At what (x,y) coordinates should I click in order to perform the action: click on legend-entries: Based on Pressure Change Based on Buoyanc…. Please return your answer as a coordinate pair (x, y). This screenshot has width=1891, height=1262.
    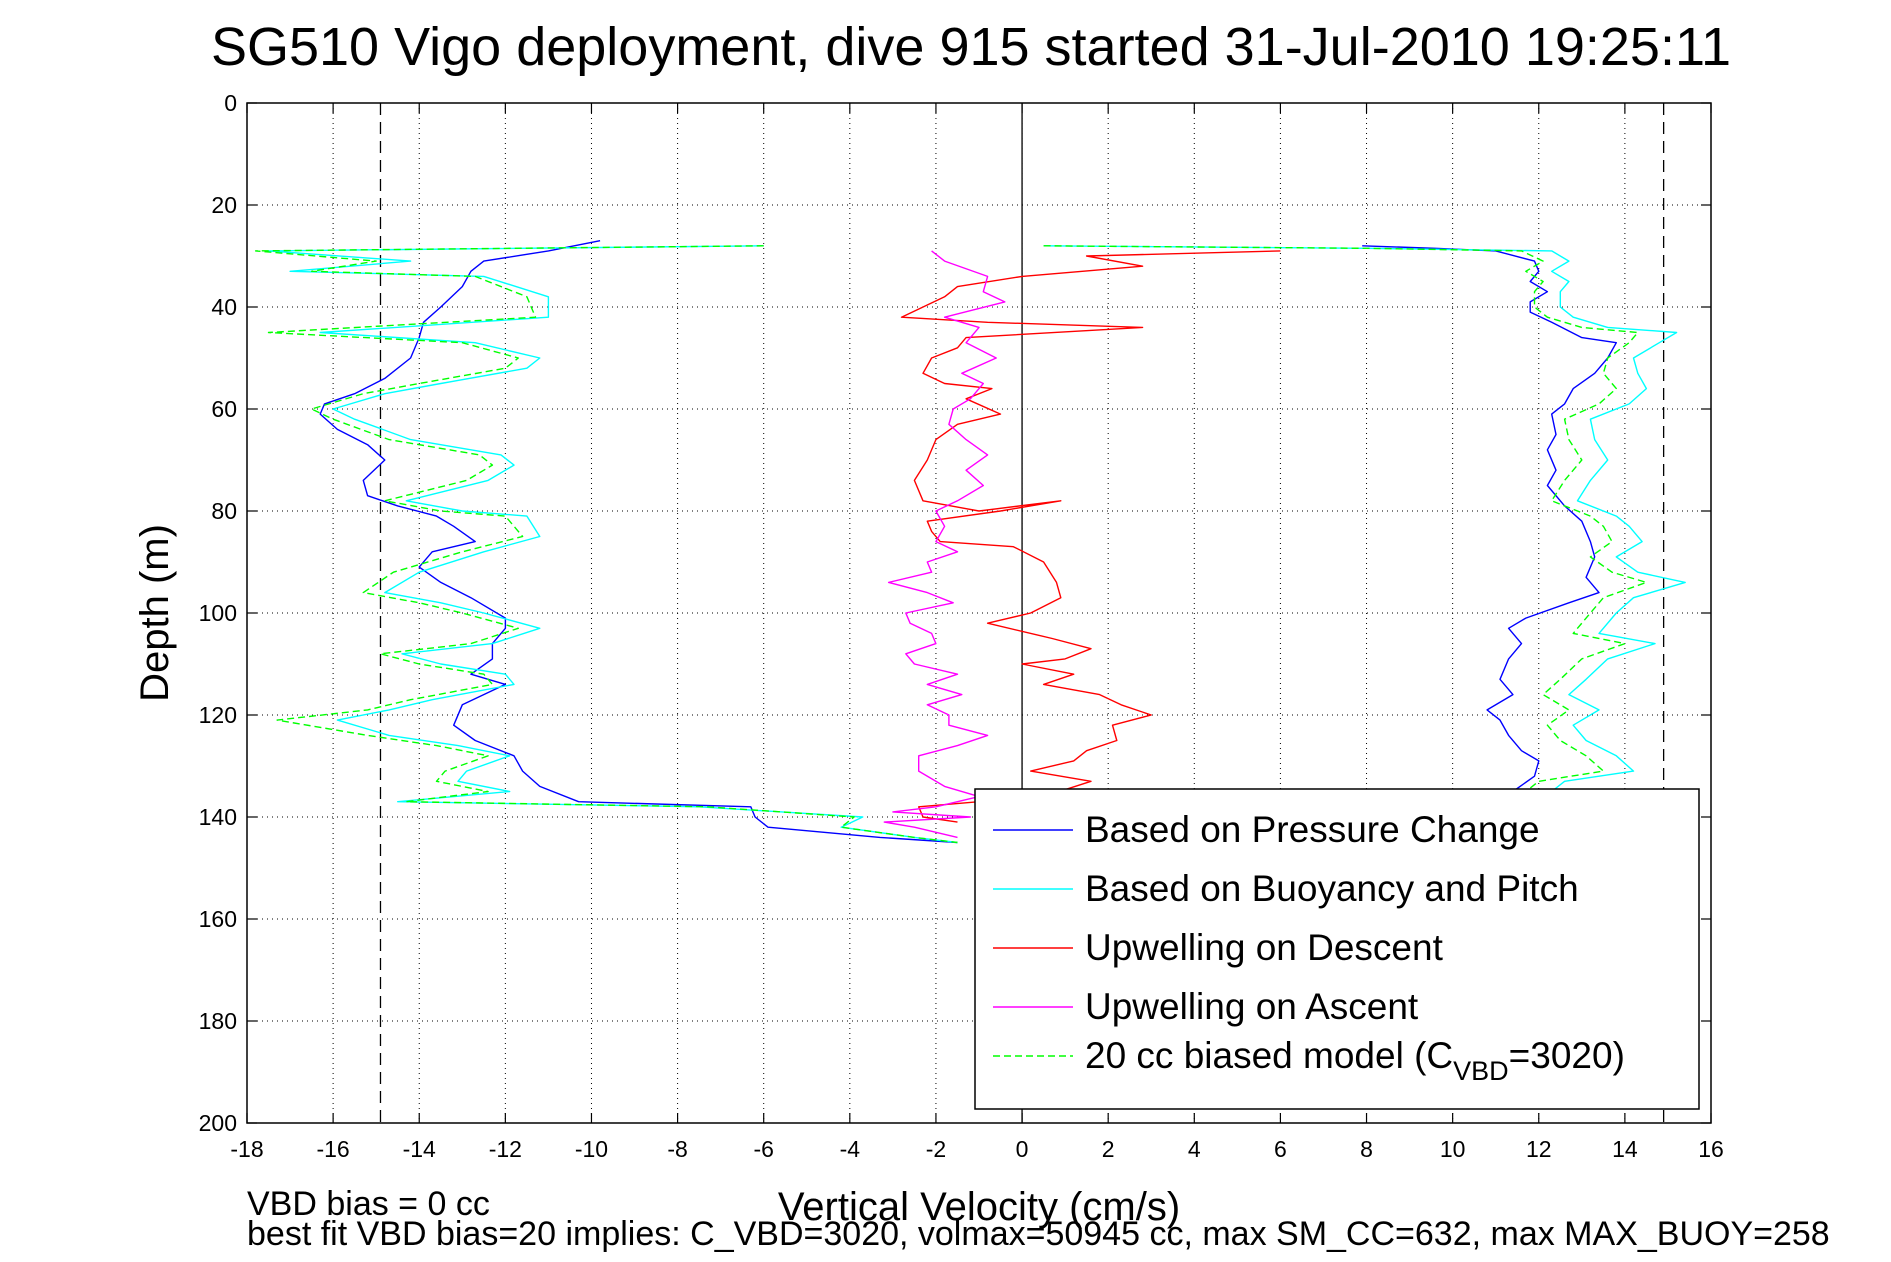
    Looking at the image, I should click on (1309, 947).